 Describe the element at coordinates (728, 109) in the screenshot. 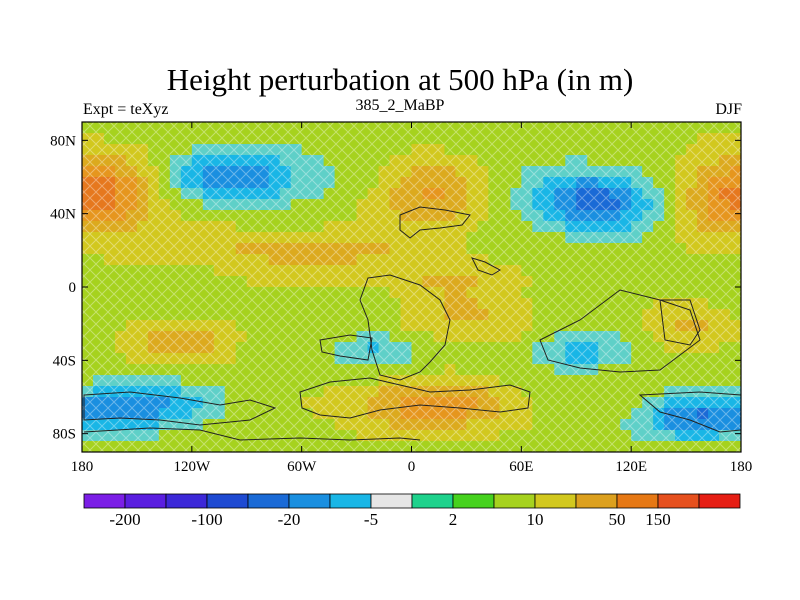

I see `season-label: DJF` at that location.